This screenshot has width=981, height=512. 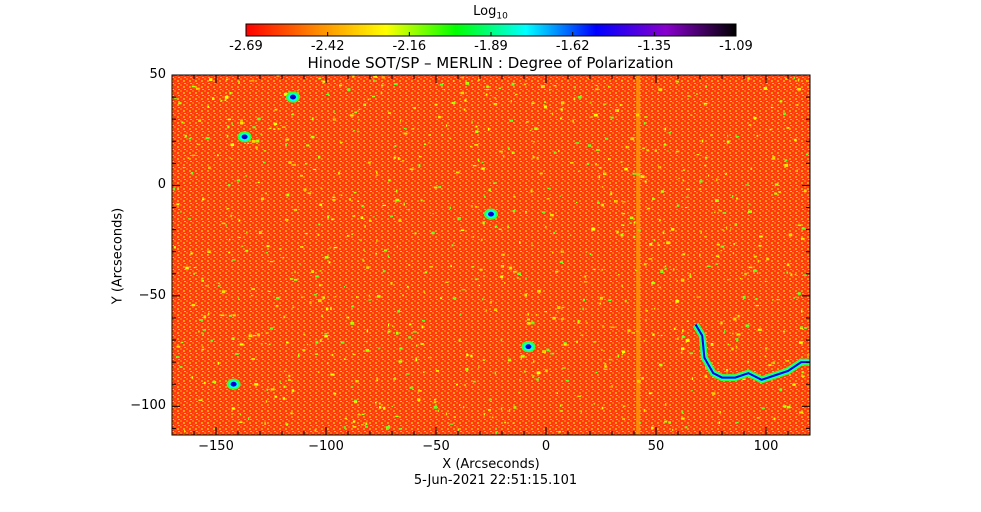 What do you see at coordinates (654, 46) in the screenshot?
I see `colorbar-tick-label: -1.35` at bounding box center [654, 46].